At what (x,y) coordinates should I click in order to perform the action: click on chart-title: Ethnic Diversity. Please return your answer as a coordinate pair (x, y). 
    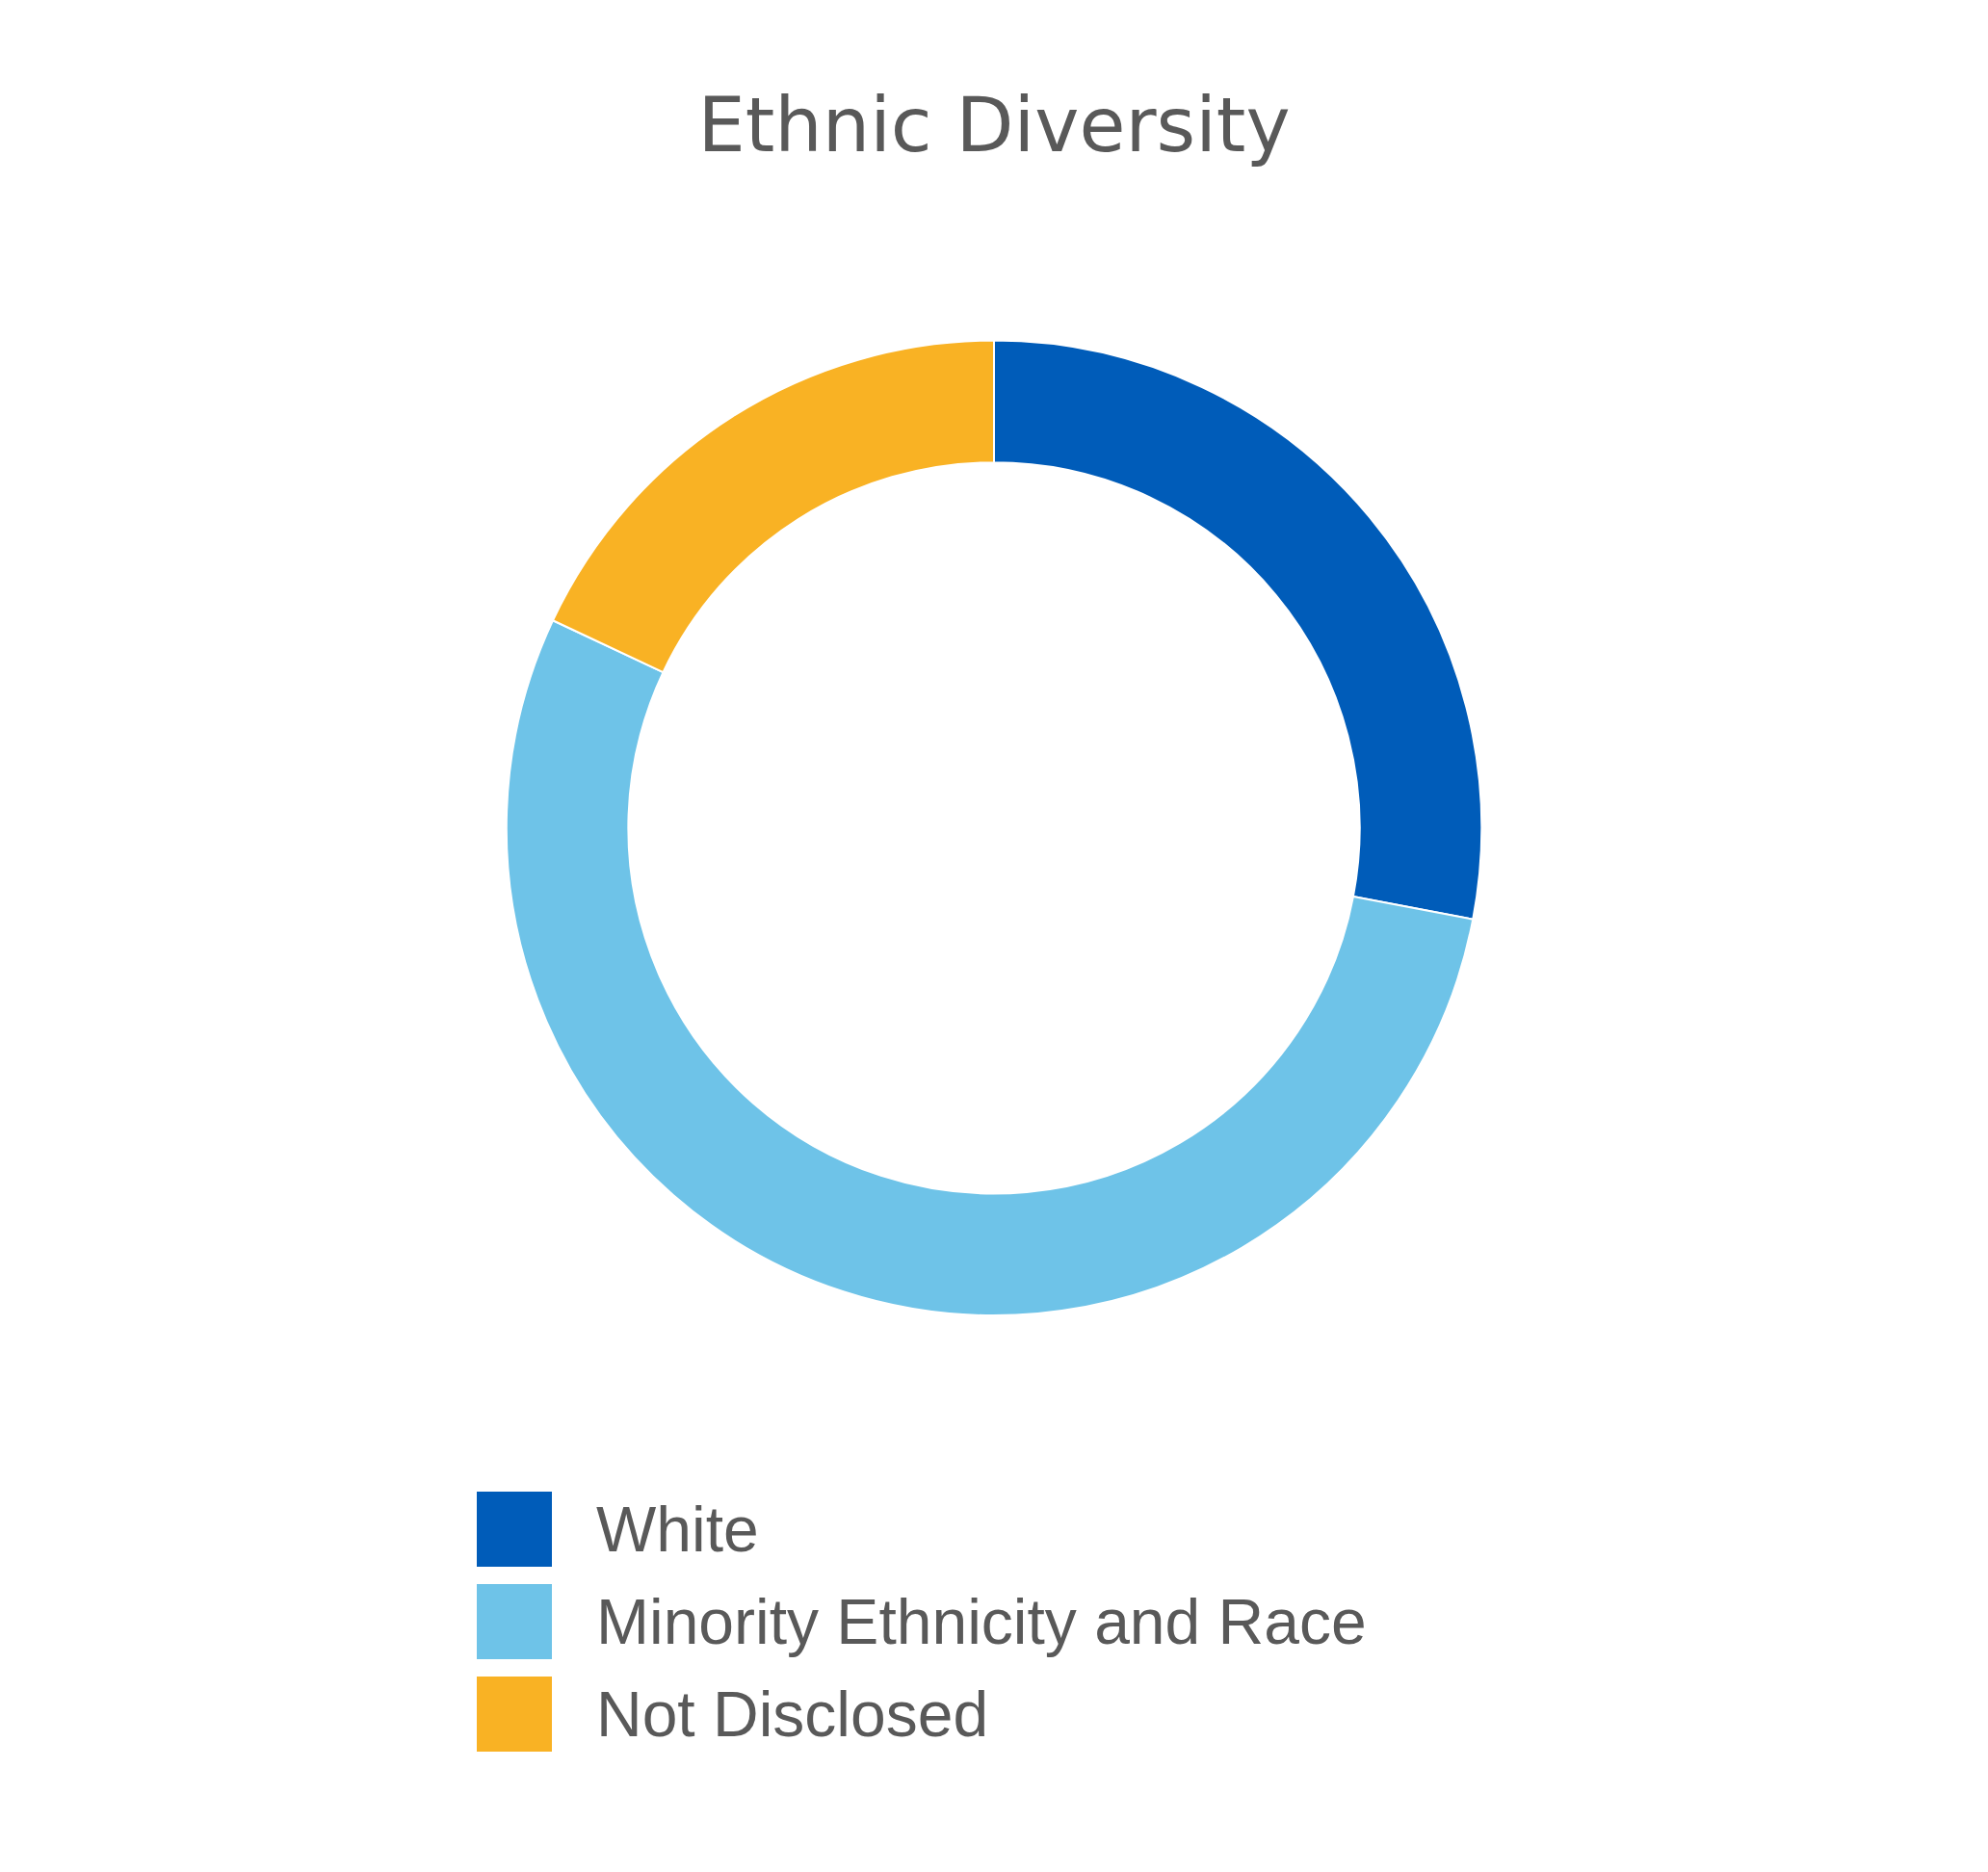
    Looking at the image, I should click on (994, 126).